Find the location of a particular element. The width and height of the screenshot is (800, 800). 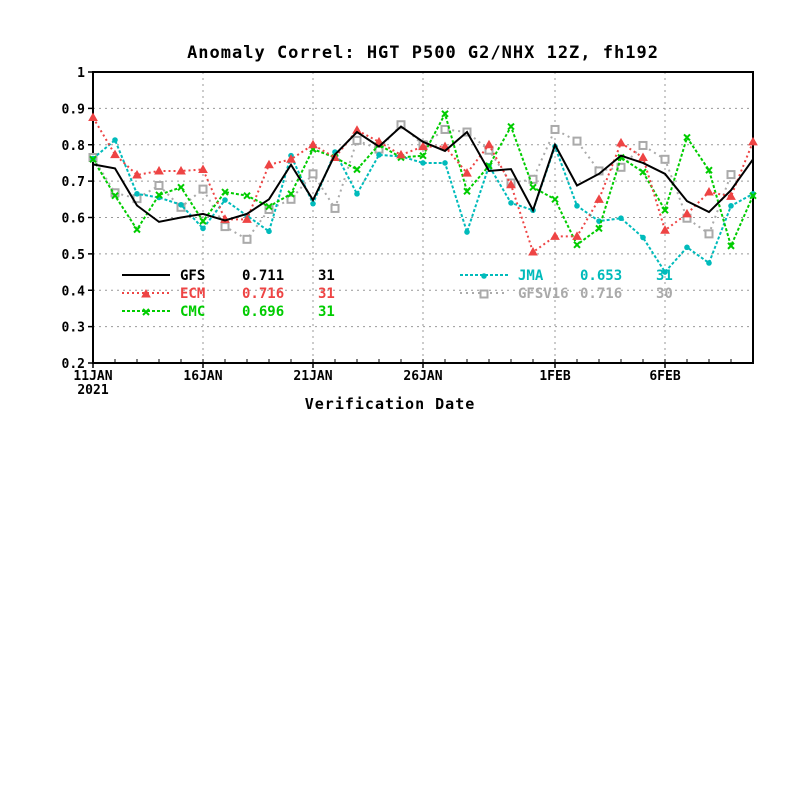

legend-name: CMC is located at coordinates (192, 312).